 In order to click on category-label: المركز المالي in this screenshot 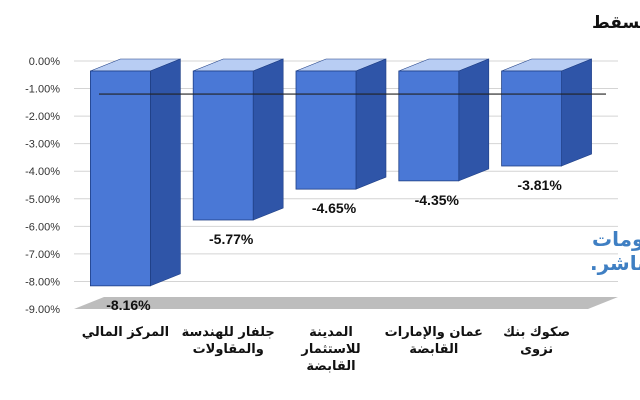, I will do `click(125, 332)`.